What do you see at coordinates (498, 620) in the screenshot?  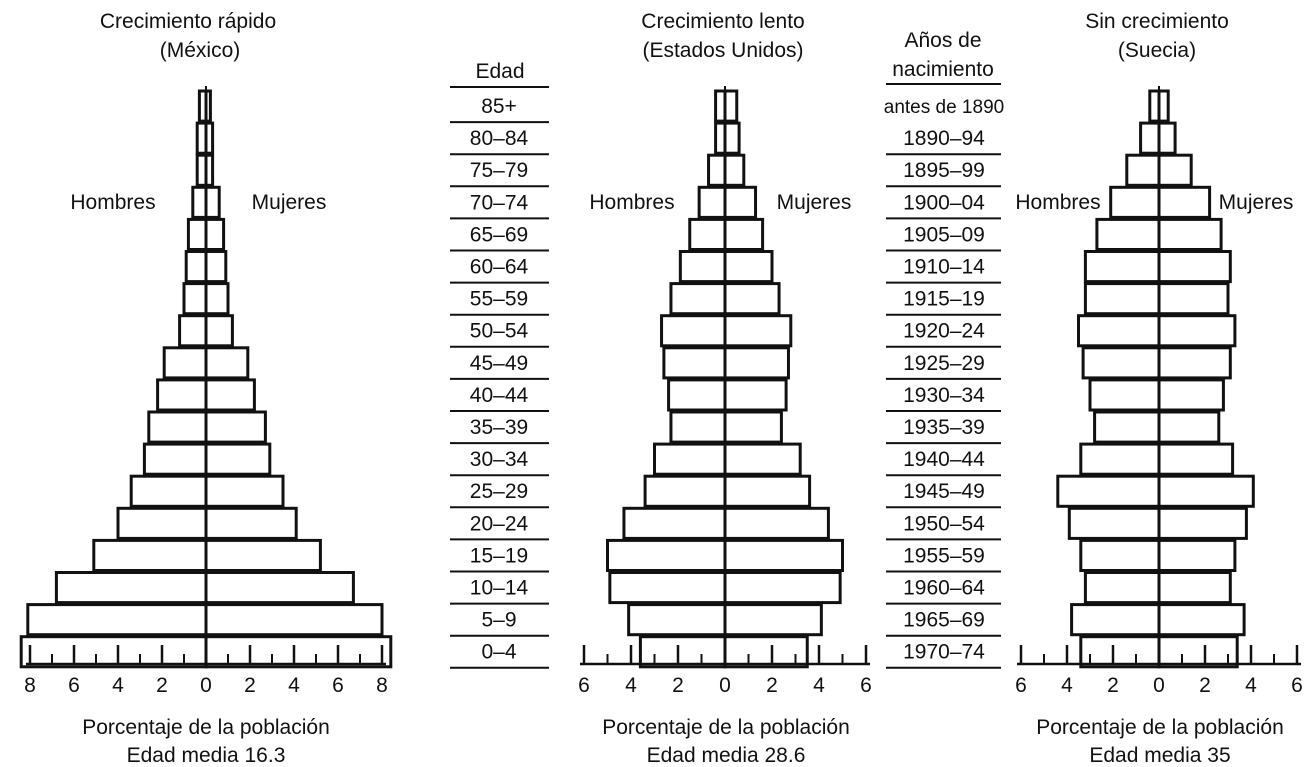 I see `age-label: 5–9` at bounding box center [498, 620].